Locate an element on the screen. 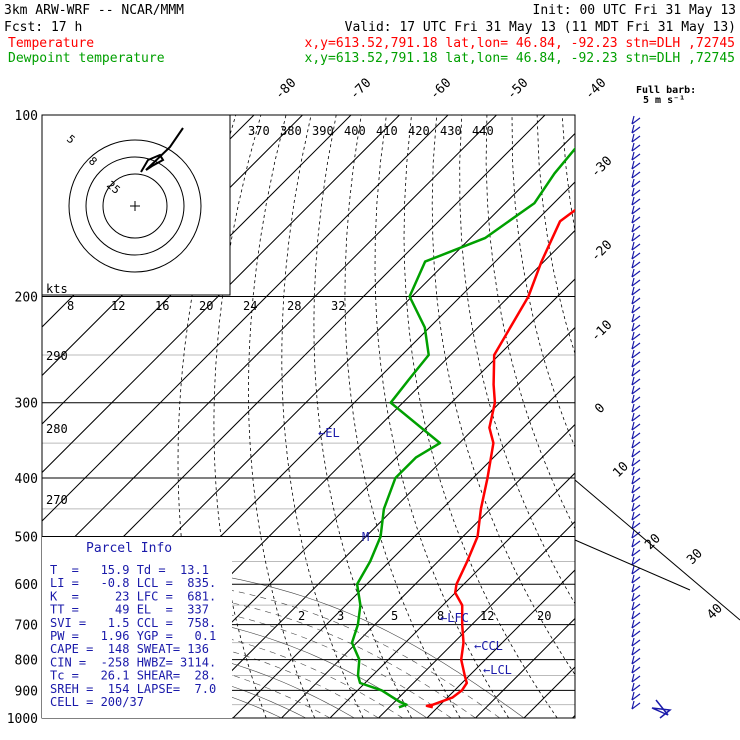 The height and width of the screenshot is (740, 740). isotherm-label: -20 is located at coordinates (601, 251).